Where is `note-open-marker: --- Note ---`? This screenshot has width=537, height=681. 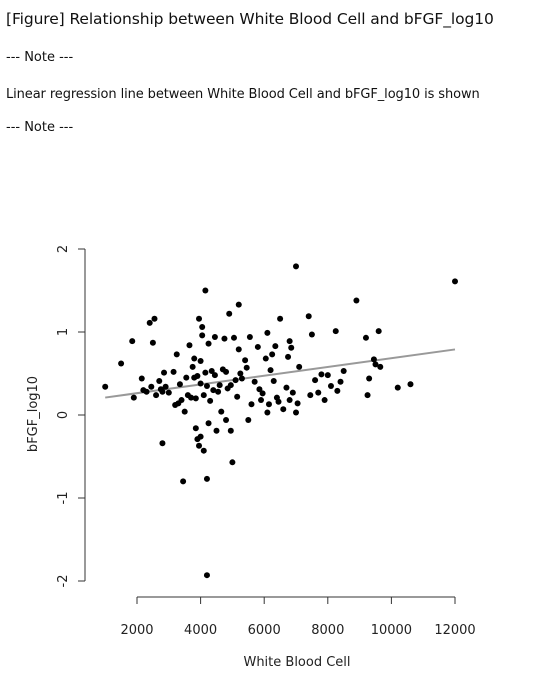
note-open-marker: --- Note --- is located at coordinates (40, 57).